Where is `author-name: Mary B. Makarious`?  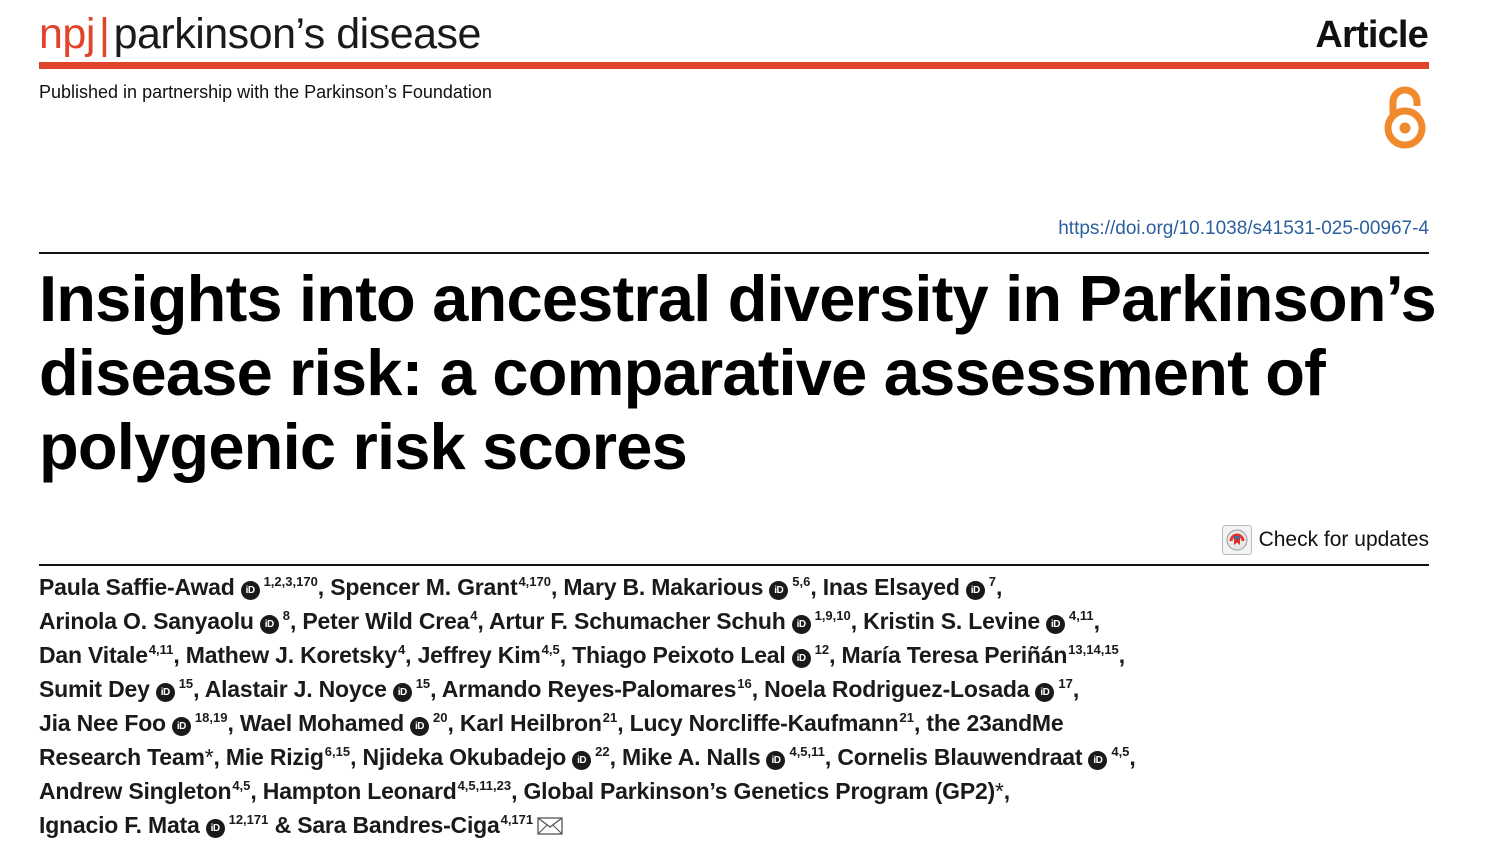 author-name: Mary B. Makarious is located at coordinates (663, 587).